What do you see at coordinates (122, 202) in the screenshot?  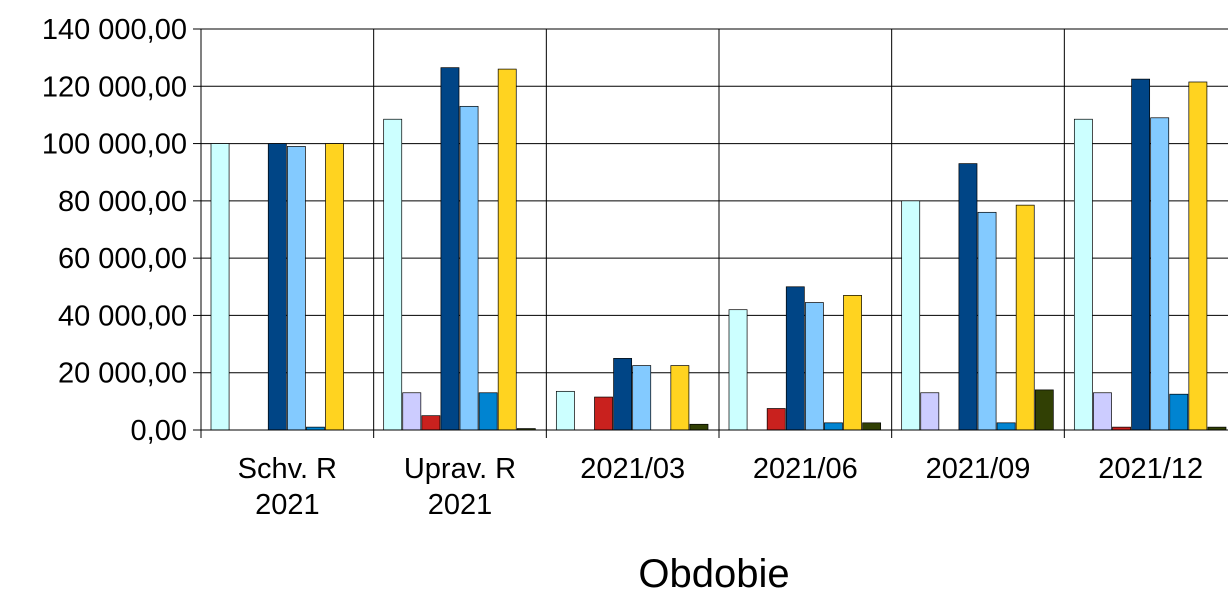 I see `y-tick-label: 80 000,00` at bounding box center [122, 202].